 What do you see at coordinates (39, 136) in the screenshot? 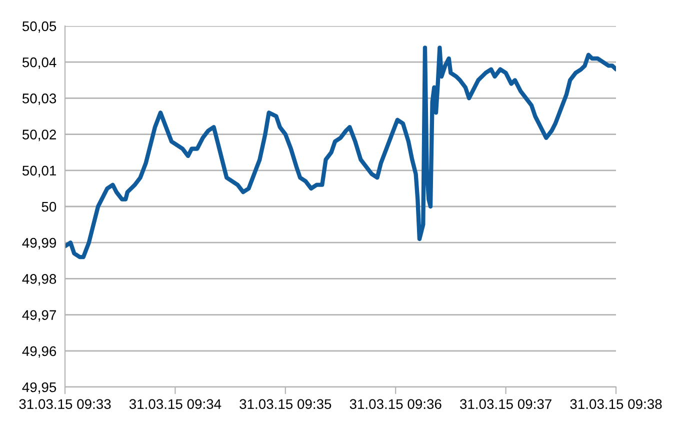
I see `y-tick-label: 50,02` at bounding box center [39, 136].